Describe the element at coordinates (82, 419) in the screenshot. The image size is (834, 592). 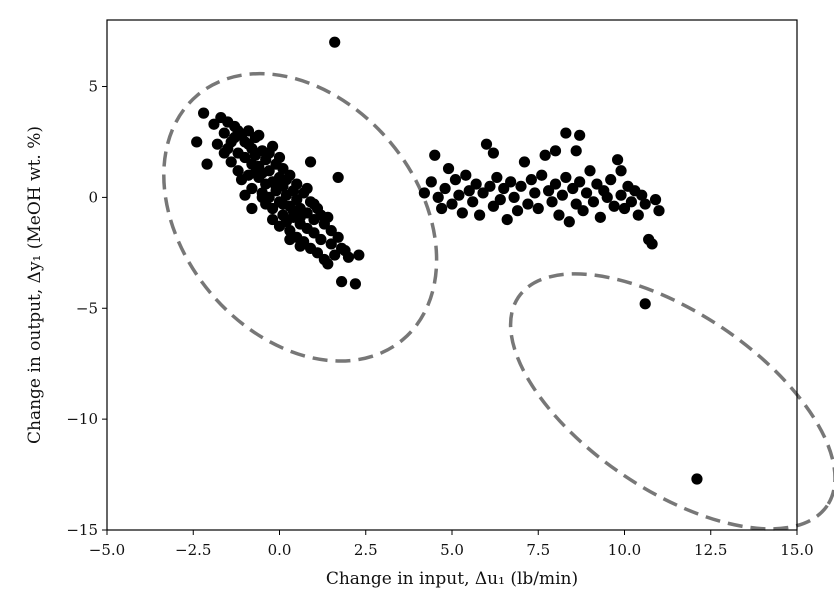
I see `y-tick-label: −10` at that location.